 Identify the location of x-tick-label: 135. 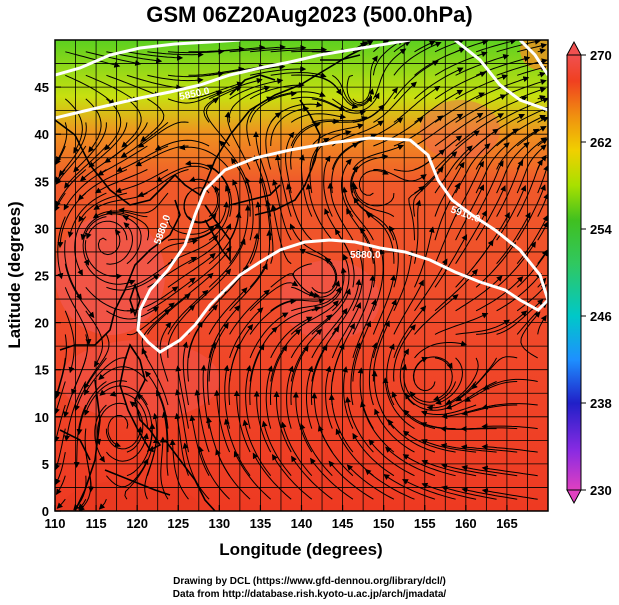
(261, 523).